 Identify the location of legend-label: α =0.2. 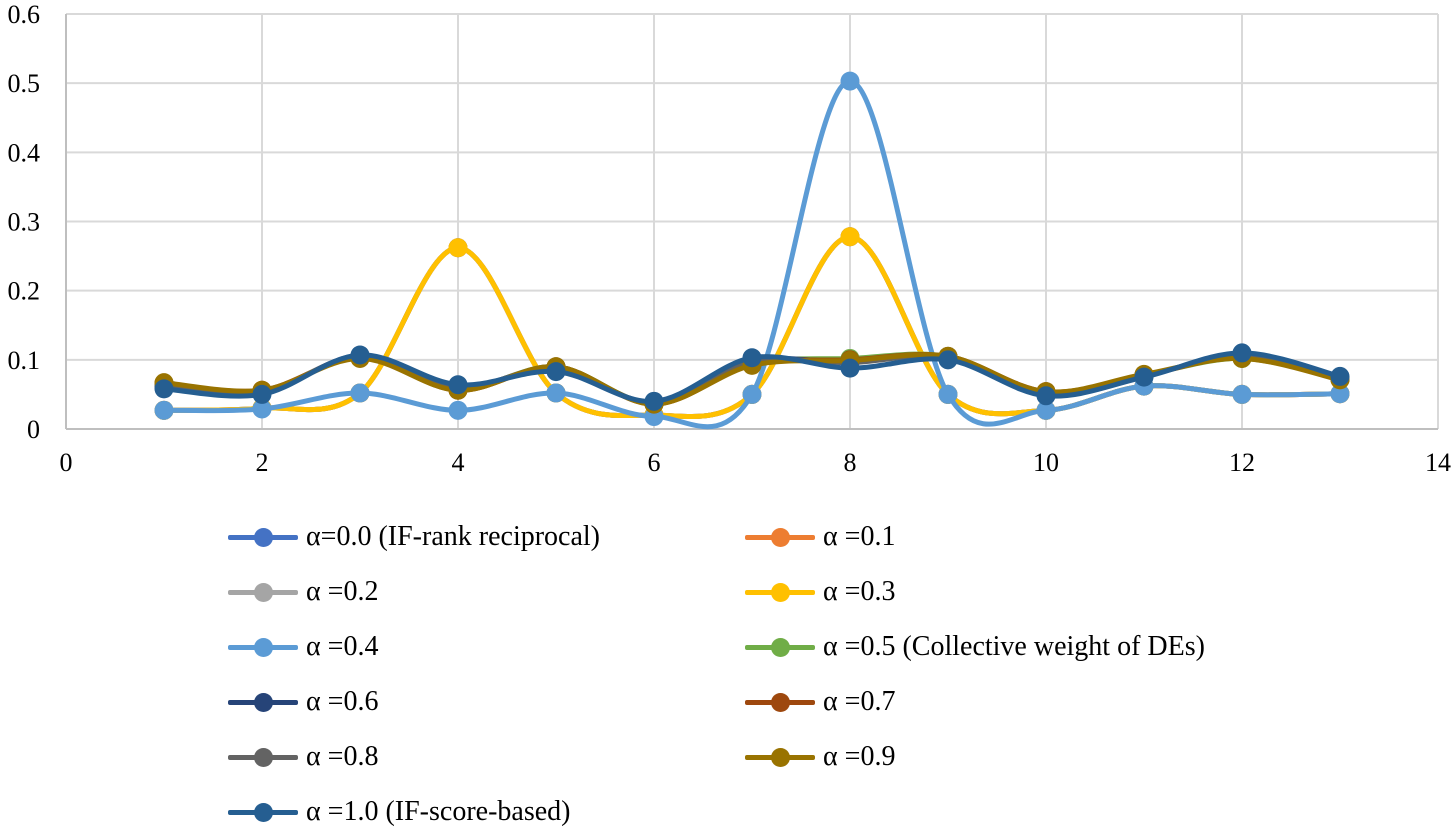
(342, 591).